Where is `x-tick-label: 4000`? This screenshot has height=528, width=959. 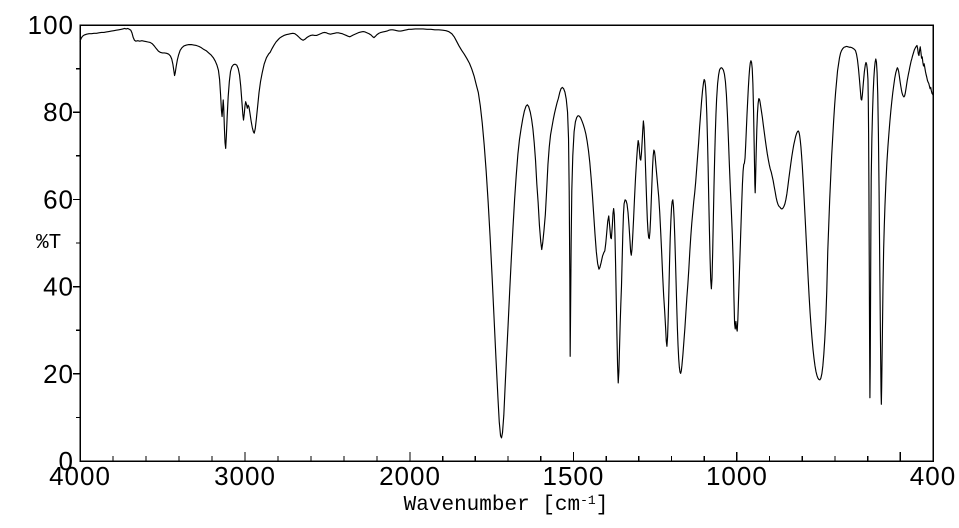 x-tick-label: 4000 is located at coordinates (80, 476).